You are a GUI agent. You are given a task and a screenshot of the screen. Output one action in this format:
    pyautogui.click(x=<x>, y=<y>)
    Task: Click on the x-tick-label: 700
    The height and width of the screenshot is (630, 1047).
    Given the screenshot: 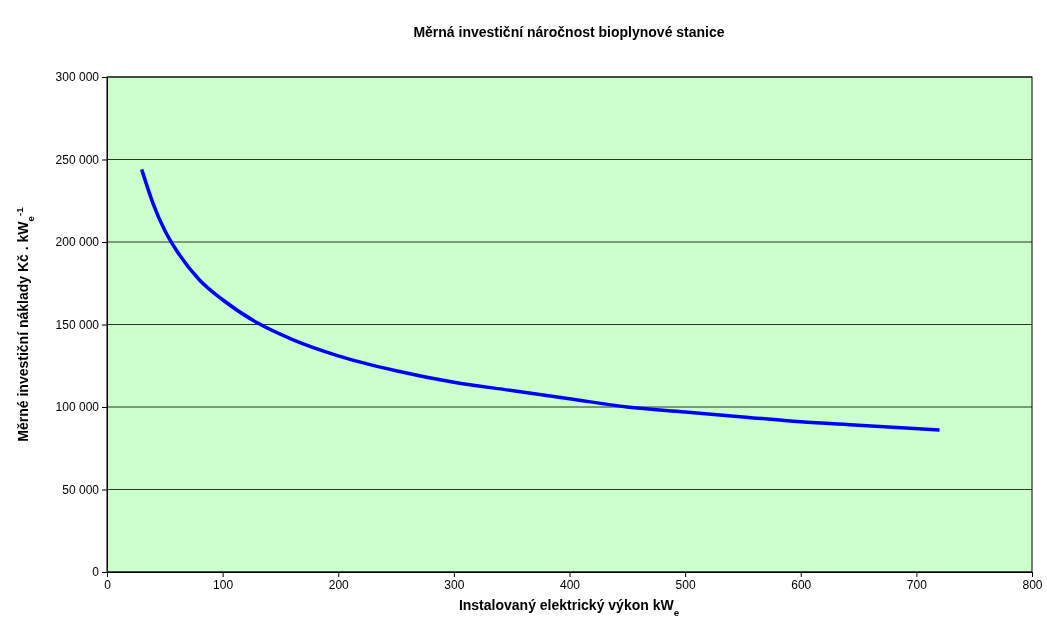 What is the action you would take?
    pyautogui.click(x=917, y=584)
    